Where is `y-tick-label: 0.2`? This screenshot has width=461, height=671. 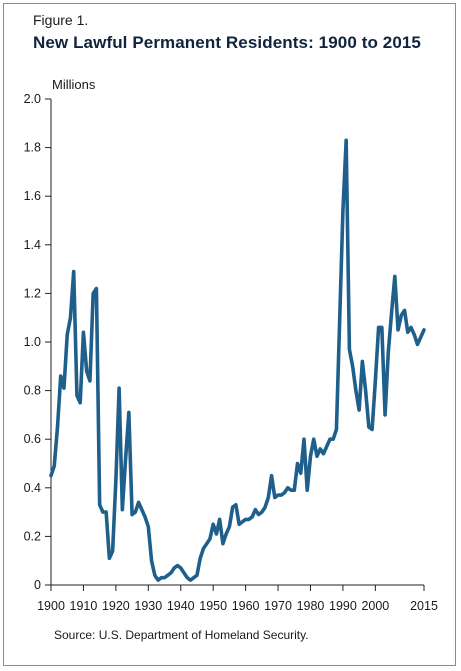 y-tick-label: 0.2 is located at coordinates (32, 536).